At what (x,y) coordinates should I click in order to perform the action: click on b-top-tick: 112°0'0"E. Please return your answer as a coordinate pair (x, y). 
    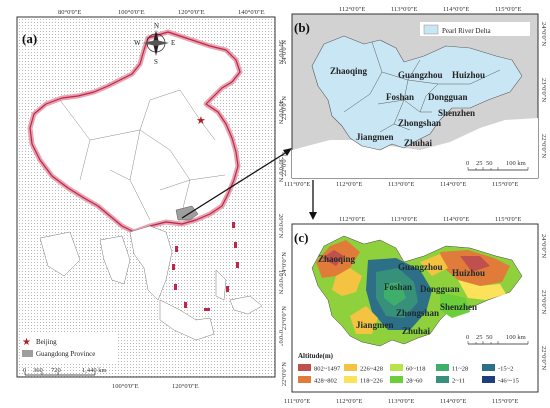
    Looking at the image, I should click on (352, 9).